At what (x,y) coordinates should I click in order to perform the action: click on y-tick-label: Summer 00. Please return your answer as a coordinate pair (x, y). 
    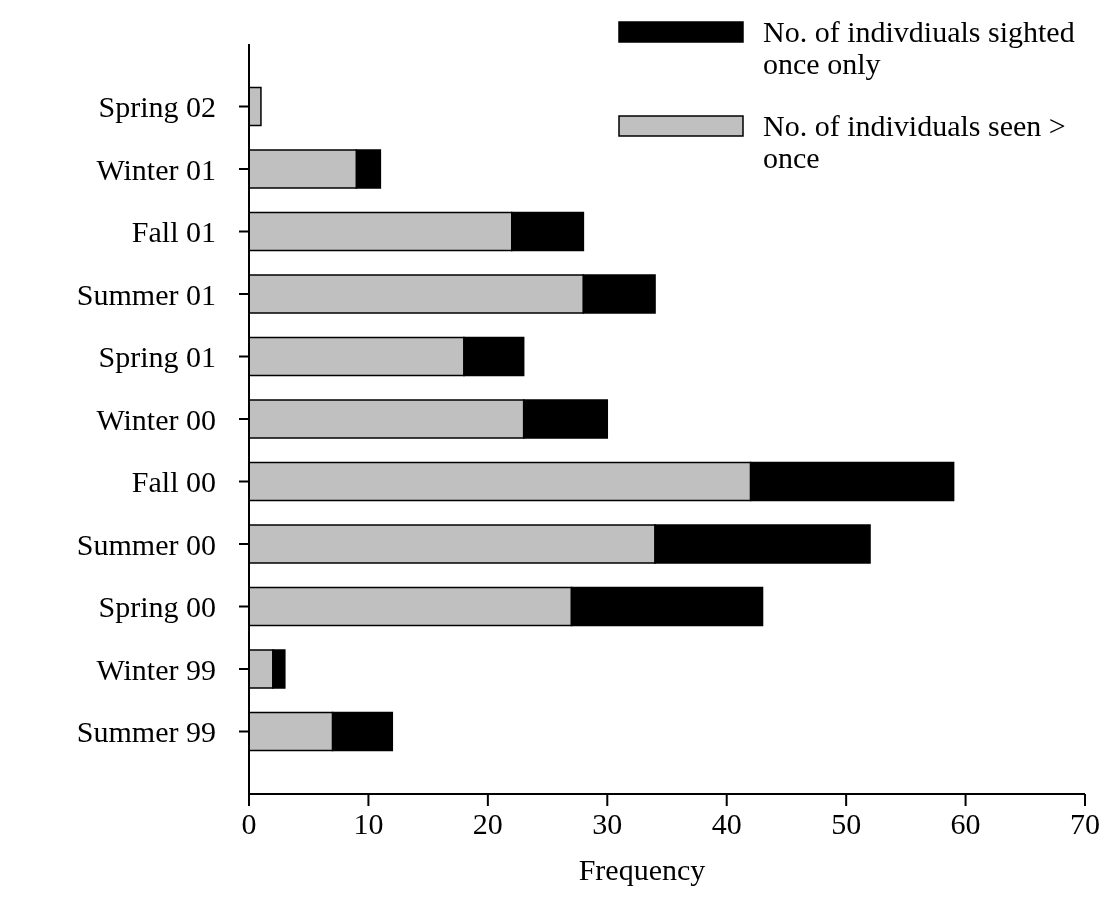
    Looking at the image, I should click on (146, 544).